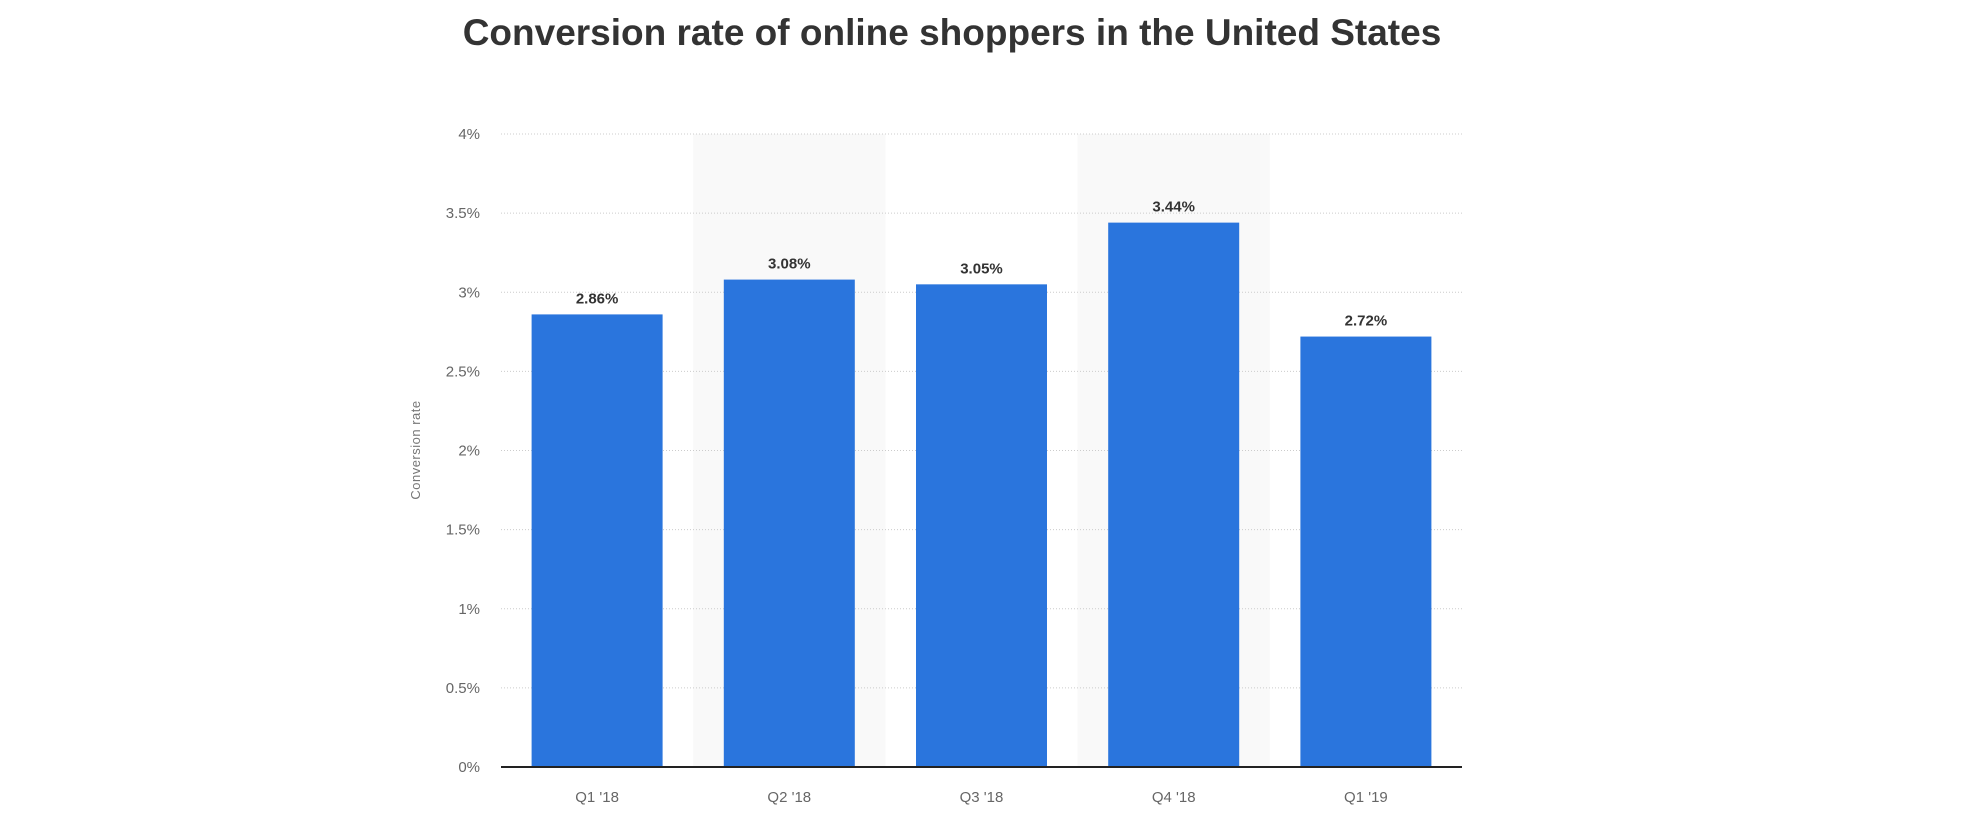  Describe the element at coordinates (981, 268) in the screenshot. I see `data-label: 3.05%` at that location.